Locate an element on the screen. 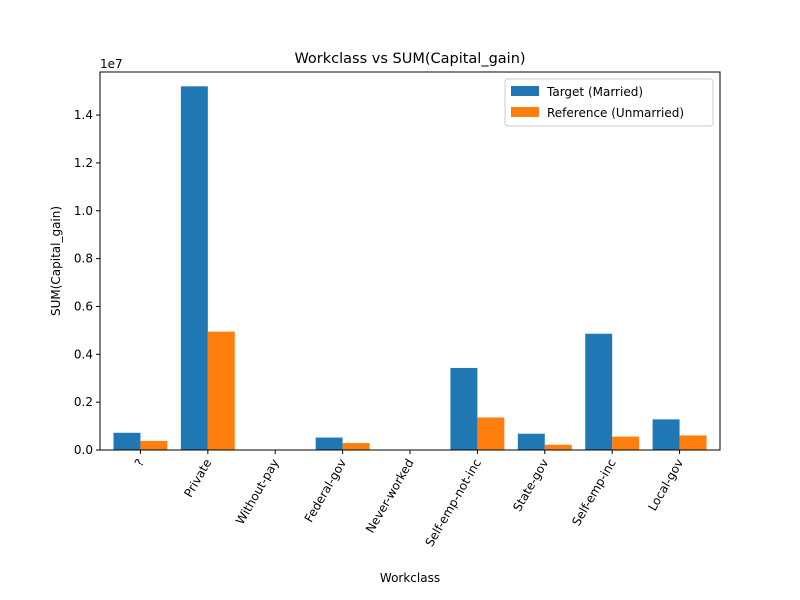  x-tick-label: Never-worked is located at coordinates (390, 496).